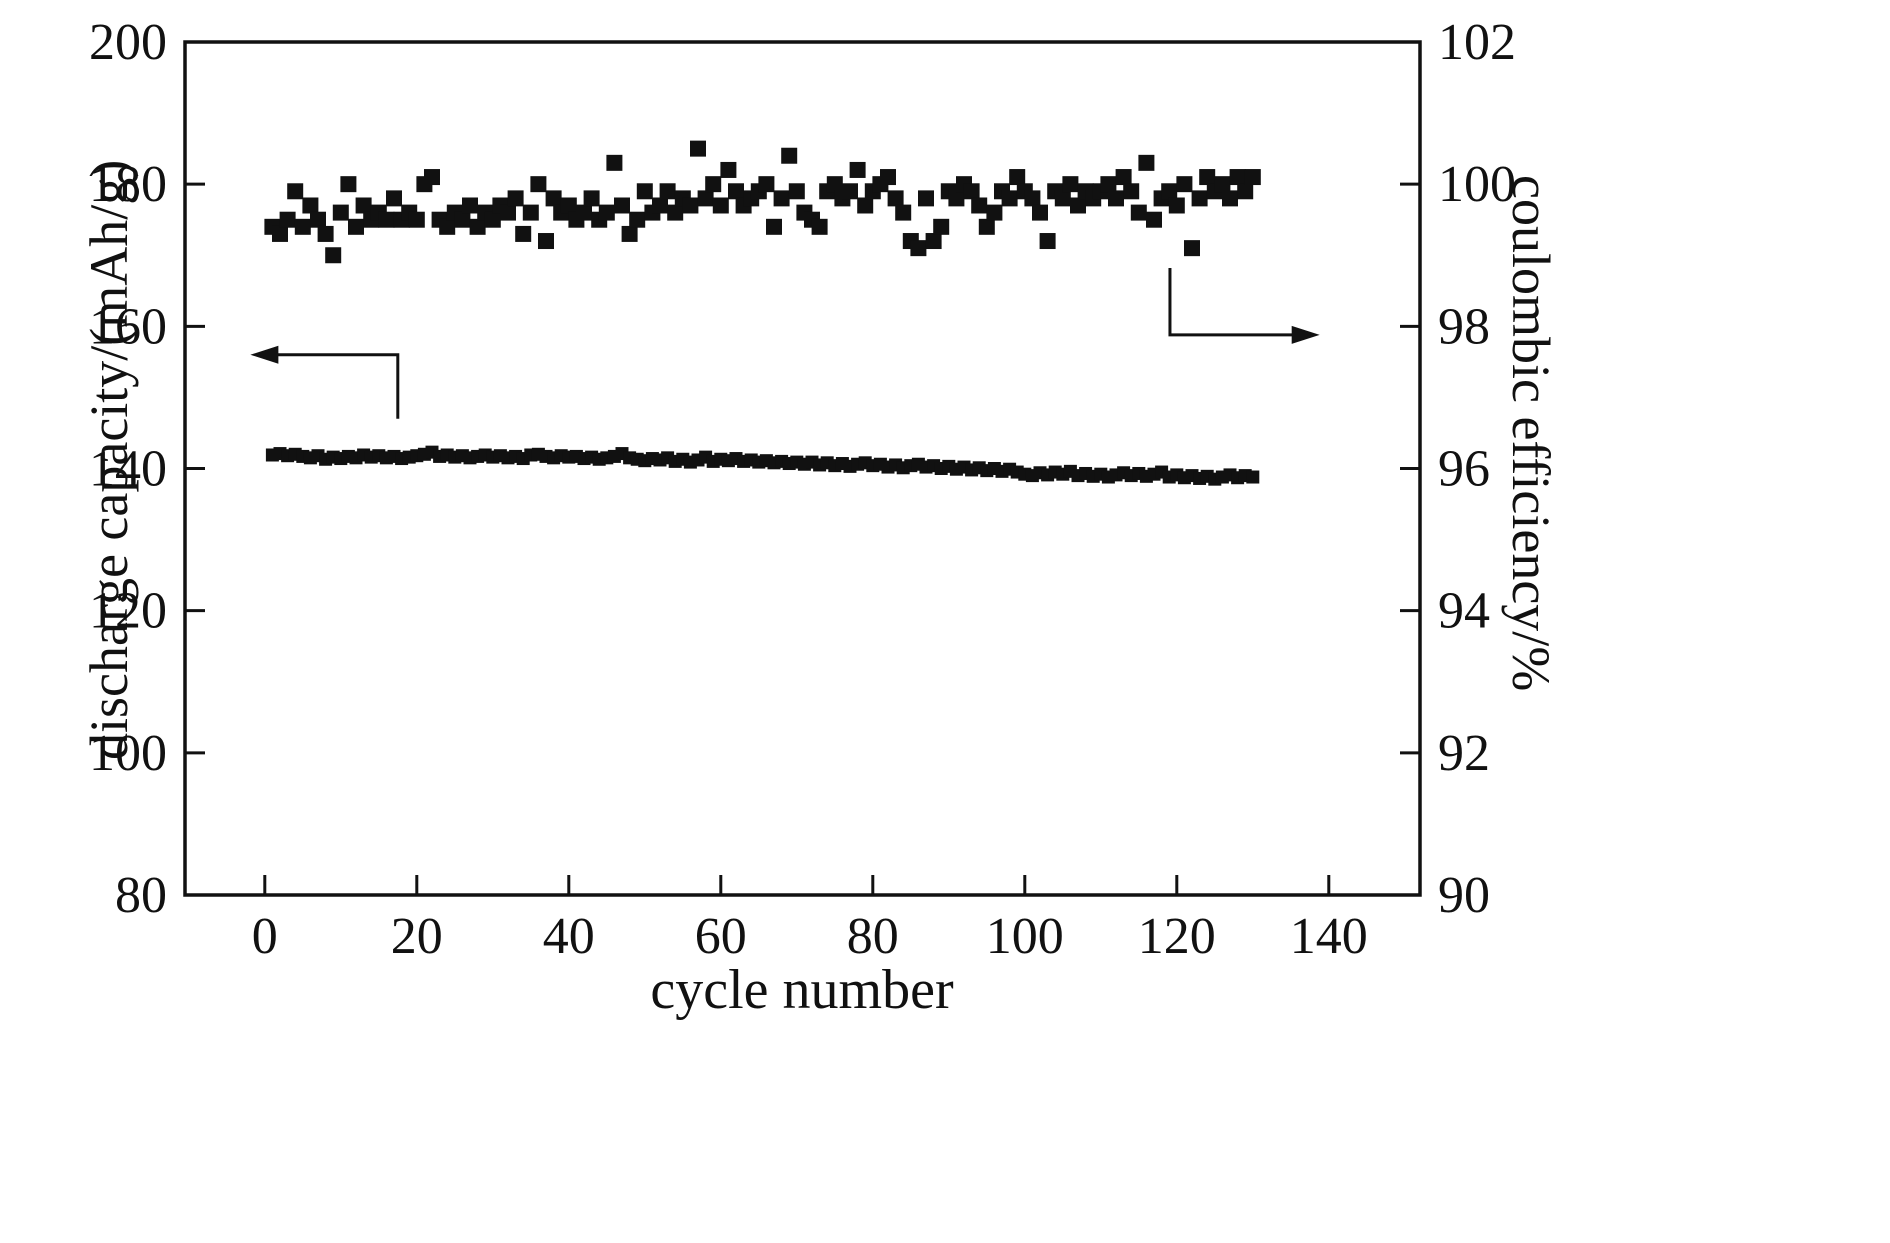 This screenshot has width=1890, height=1243. Describe the element at coordinates (873, 936) in the screenshot. I see `x-tick-label: 80` at that location.